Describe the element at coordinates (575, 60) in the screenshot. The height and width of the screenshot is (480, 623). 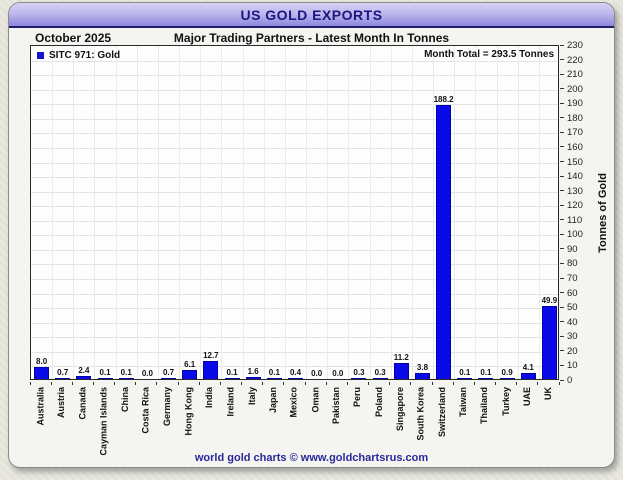
I see `y-tick-label: 220` at that location.